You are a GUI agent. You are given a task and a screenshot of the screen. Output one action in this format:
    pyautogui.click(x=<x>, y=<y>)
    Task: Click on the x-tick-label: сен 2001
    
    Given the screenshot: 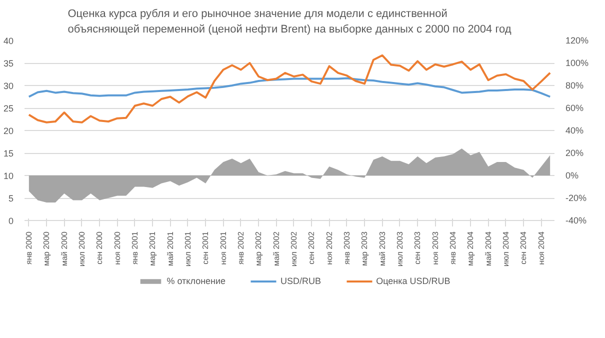 What is the action you would take?
    pyautogui.click(x=205, y=247)
    